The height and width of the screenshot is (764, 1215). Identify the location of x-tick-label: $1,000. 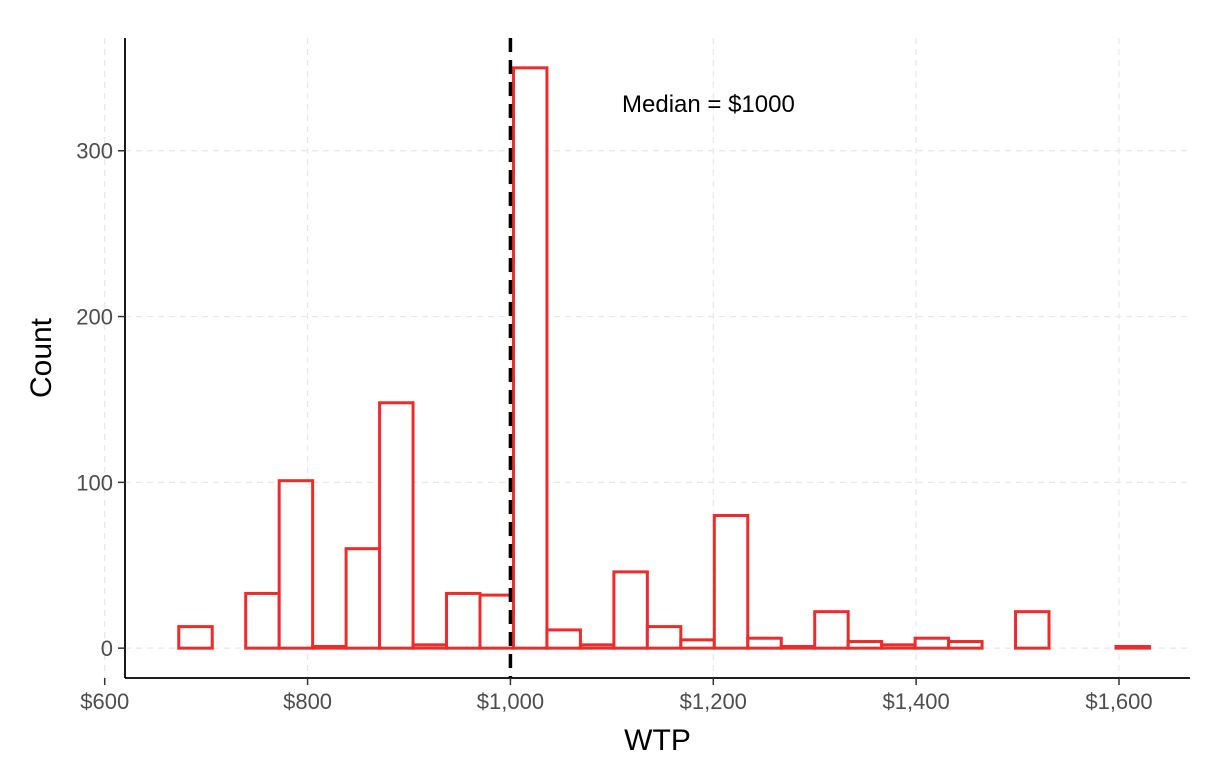
(510, 701).